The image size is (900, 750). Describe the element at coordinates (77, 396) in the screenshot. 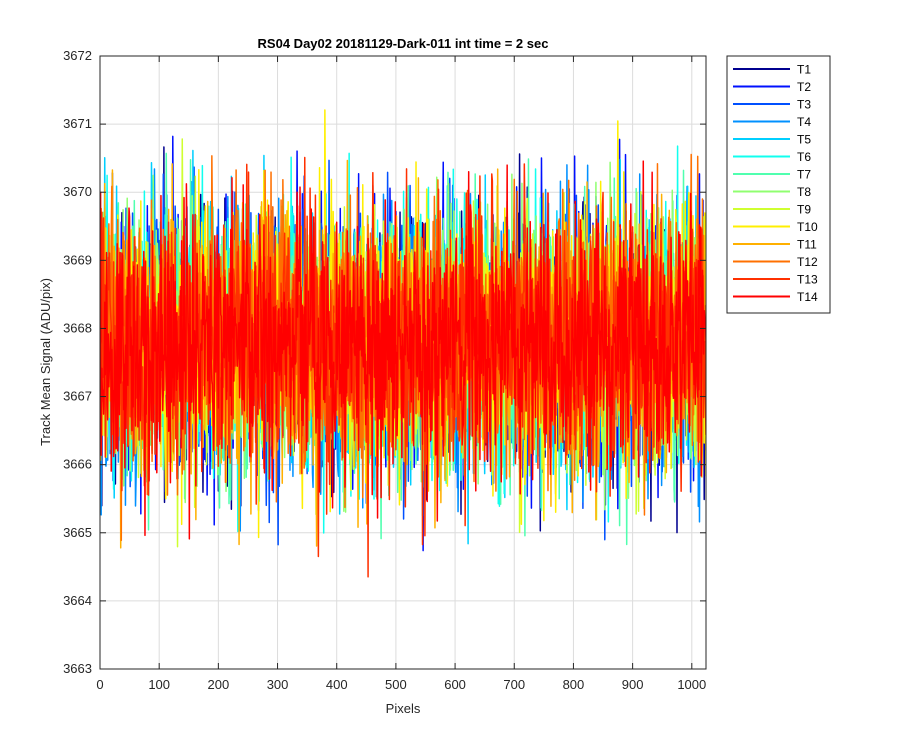

I see `y-tick-label: 3667` at that location.